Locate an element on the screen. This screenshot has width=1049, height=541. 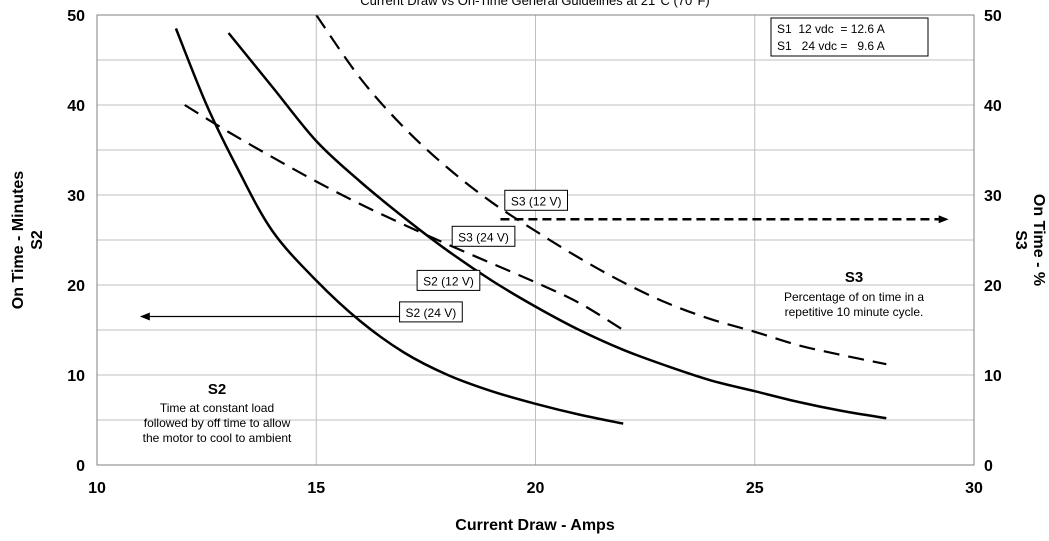
y-tick-label-right: 50 is located at coordinates (993, 16).